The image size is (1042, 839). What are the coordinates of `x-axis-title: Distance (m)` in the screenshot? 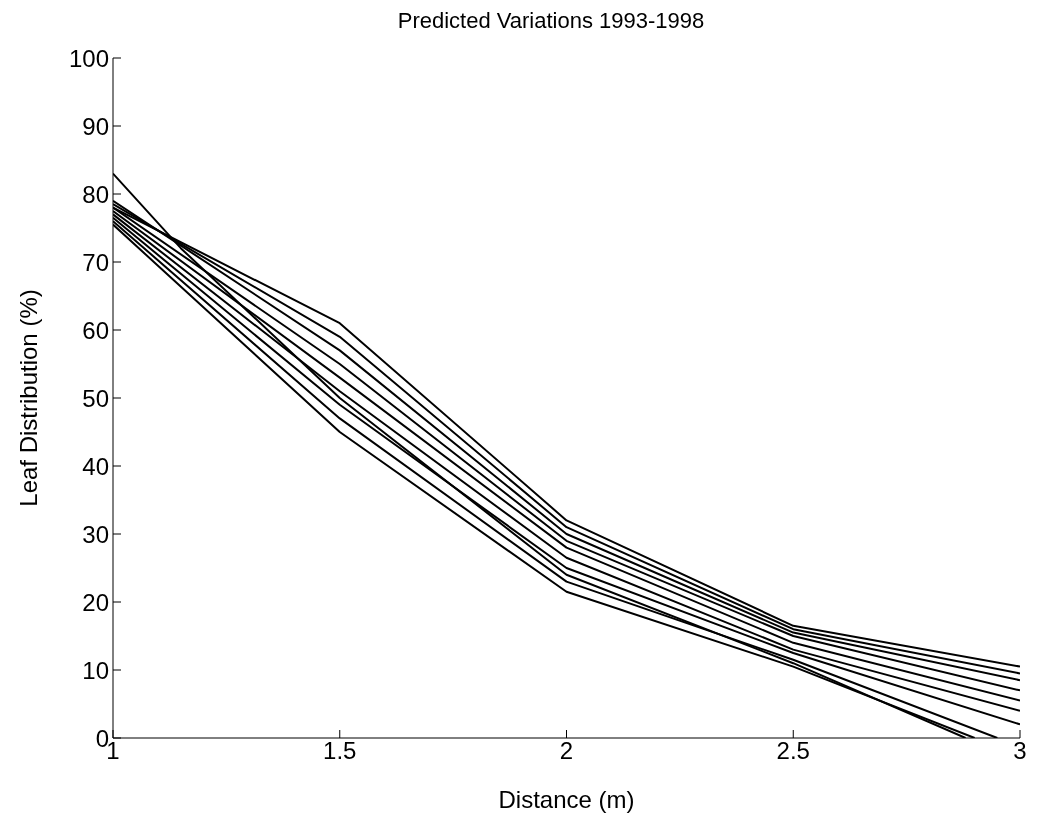 It's located at (566, 799).